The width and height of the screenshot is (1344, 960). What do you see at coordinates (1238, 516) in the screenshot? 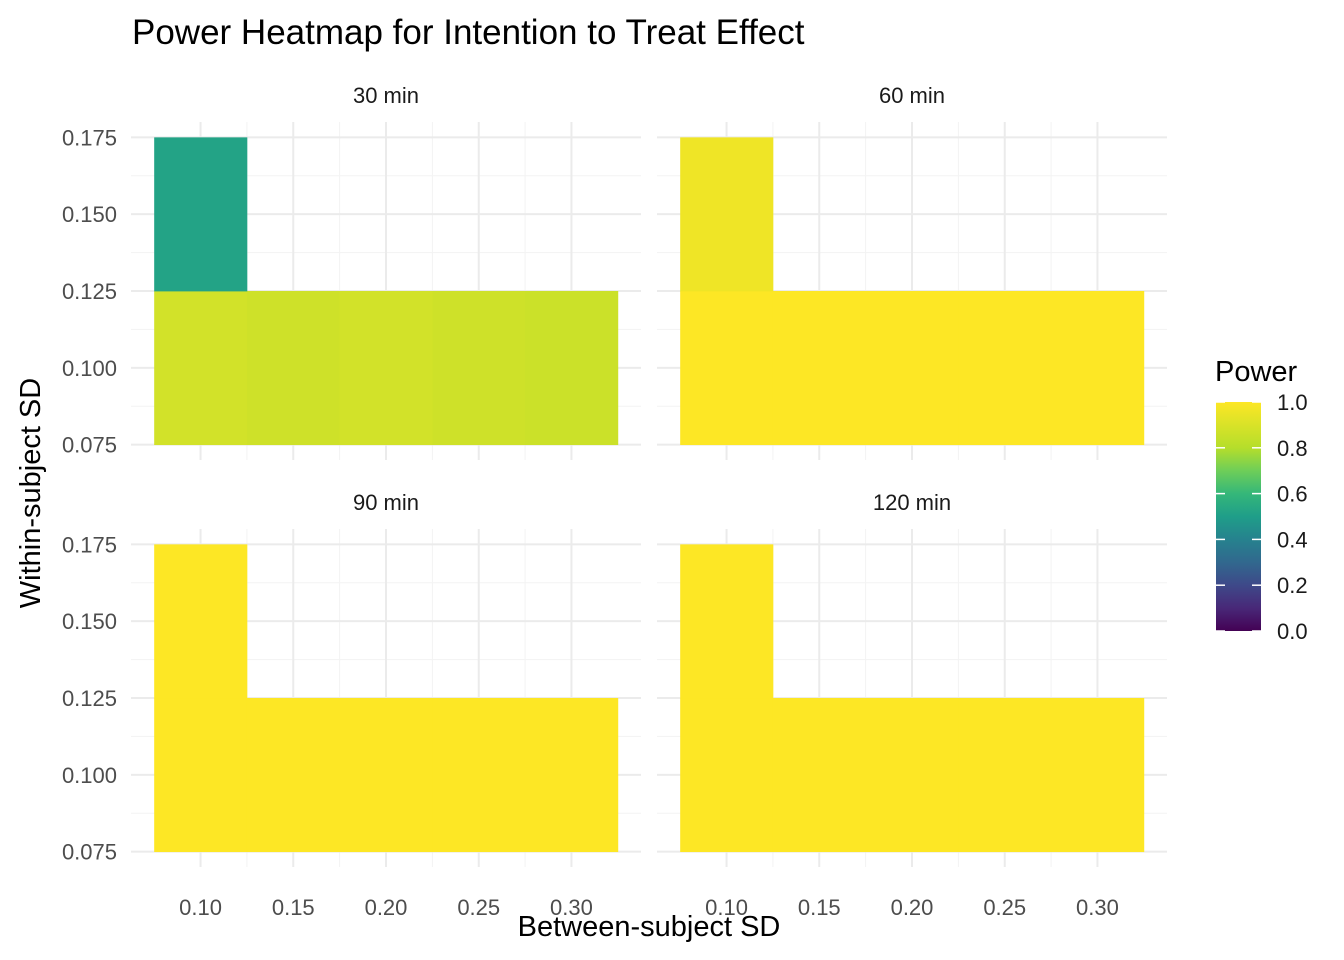
I see `legend-colorbar` at bounding box center [1238, 516].